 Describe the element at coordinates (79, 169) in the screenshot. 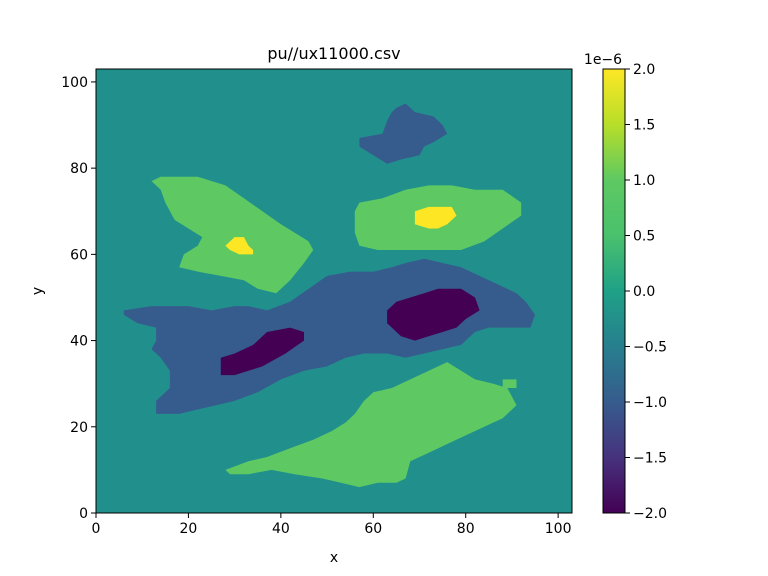

I see `y-tick-label: 80` at that location.